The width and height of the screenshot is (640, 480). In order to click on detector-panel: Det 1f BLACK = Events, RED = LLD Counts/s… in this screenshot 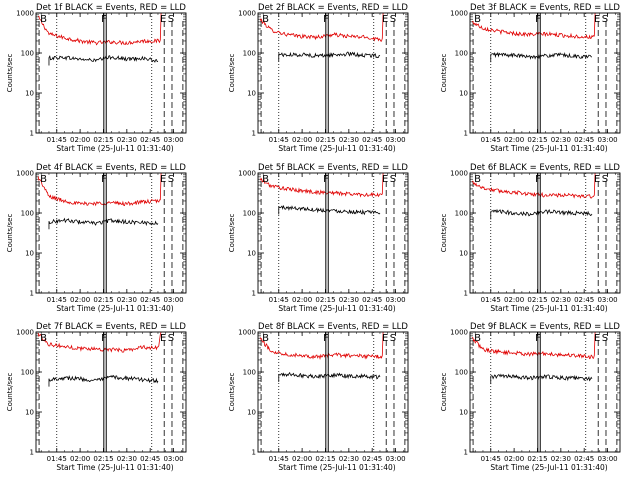, I will do `click(96, 78)`.